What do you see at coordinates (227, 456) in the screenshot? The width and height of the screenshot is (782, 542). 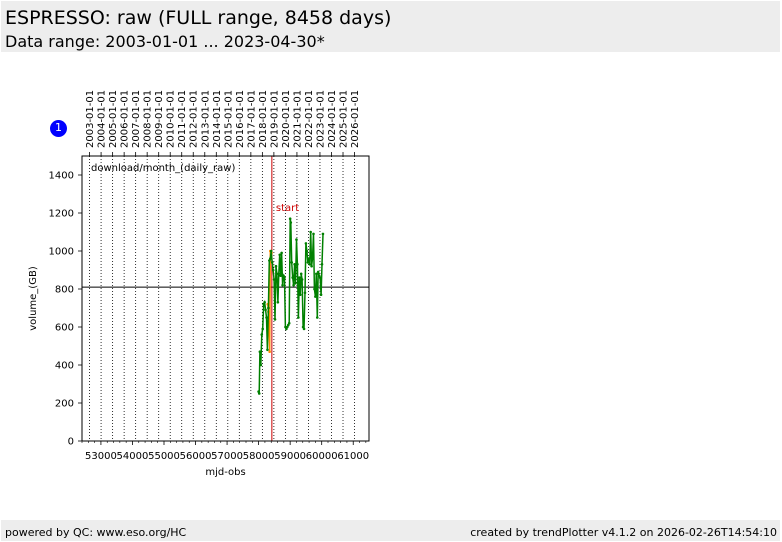 I see `x-tick-label-4: 57000` at bounding box center [227, 456].